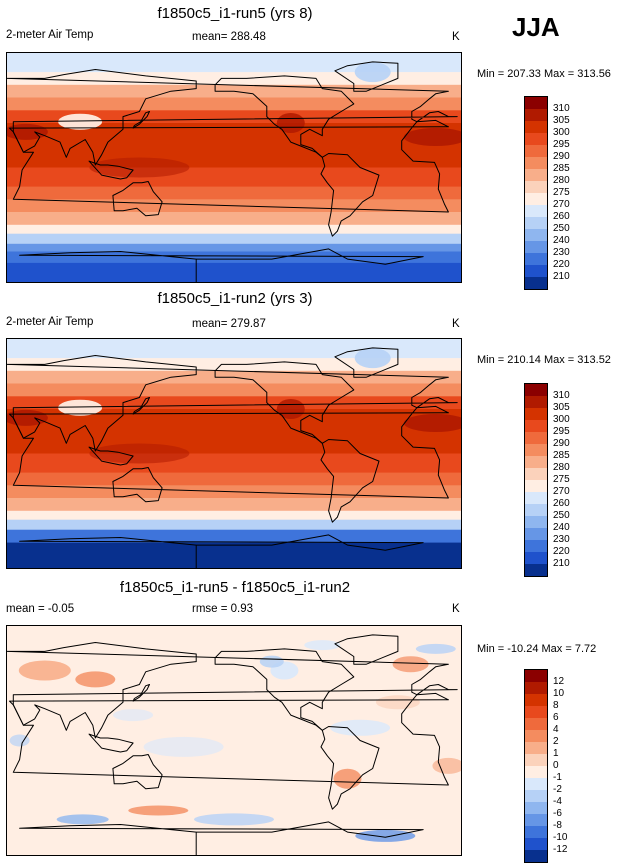 Image resolution: width=620 pixels, height=863 pixels. Describe the element at coordinates (559, 681) in the screenshot. I see `colorbar-tick-label: 12` at that location.